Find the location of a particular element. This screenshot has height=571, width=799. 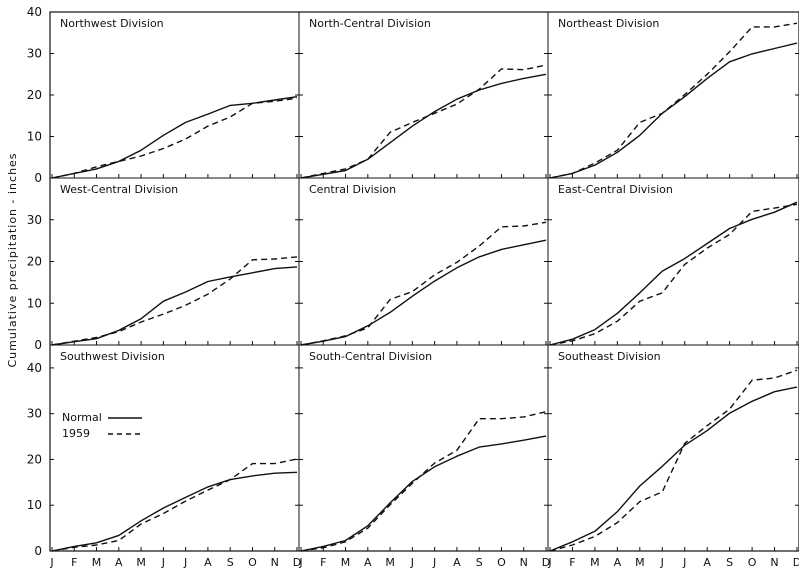

panel-6: East-Central Division is located at coordinates (673, 264).